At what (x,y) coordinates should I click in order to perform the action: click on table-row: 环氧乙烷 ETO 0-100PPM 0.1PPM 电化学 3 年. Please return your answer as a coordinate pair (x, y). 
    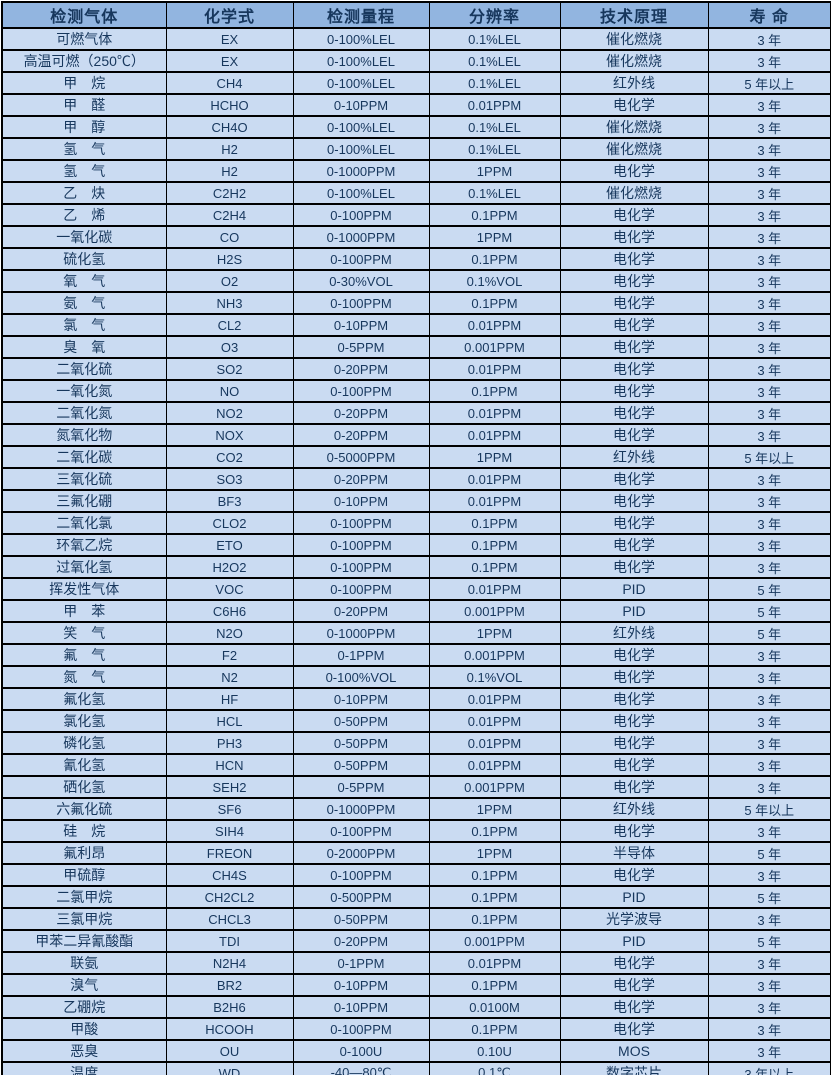
    Looking at the image, I should click on (416, 545).